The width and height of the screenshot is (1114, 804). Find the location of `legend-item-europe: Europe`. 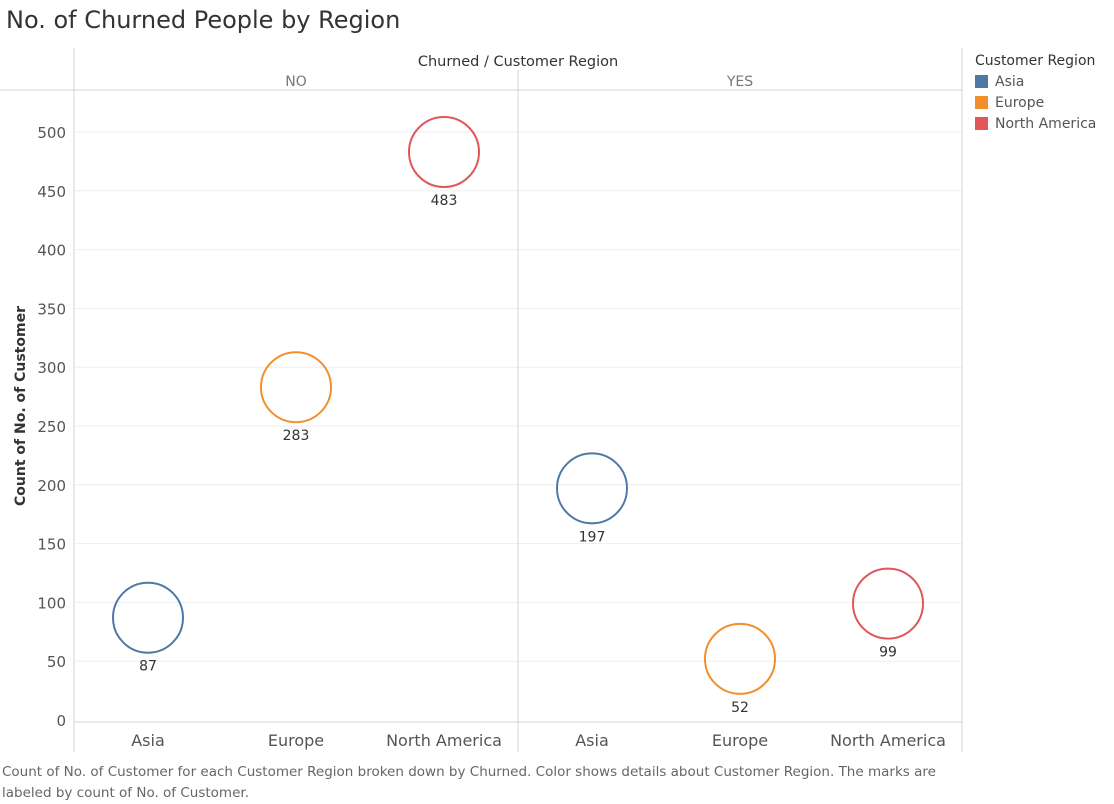

legend-item-europe: Europe is located at coordinates (1035, 102).